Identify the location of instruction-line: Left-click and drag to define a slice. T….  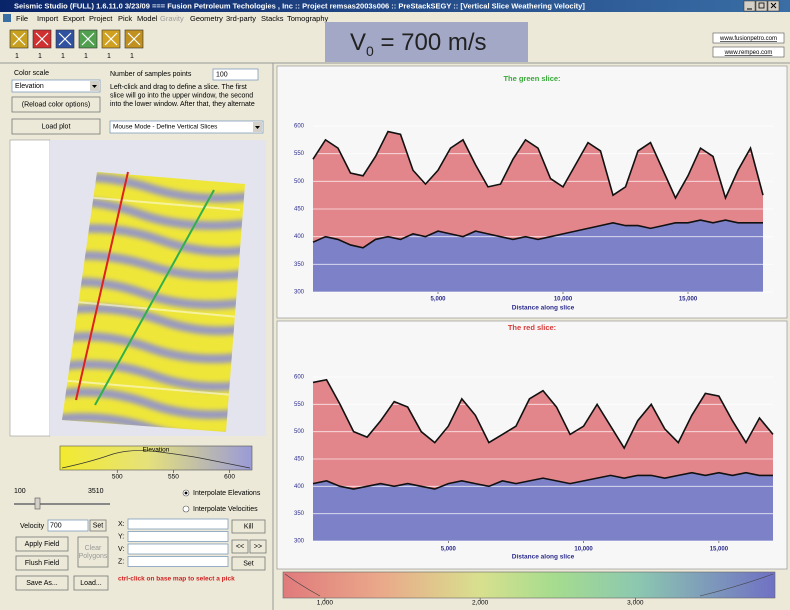
(178, 87).